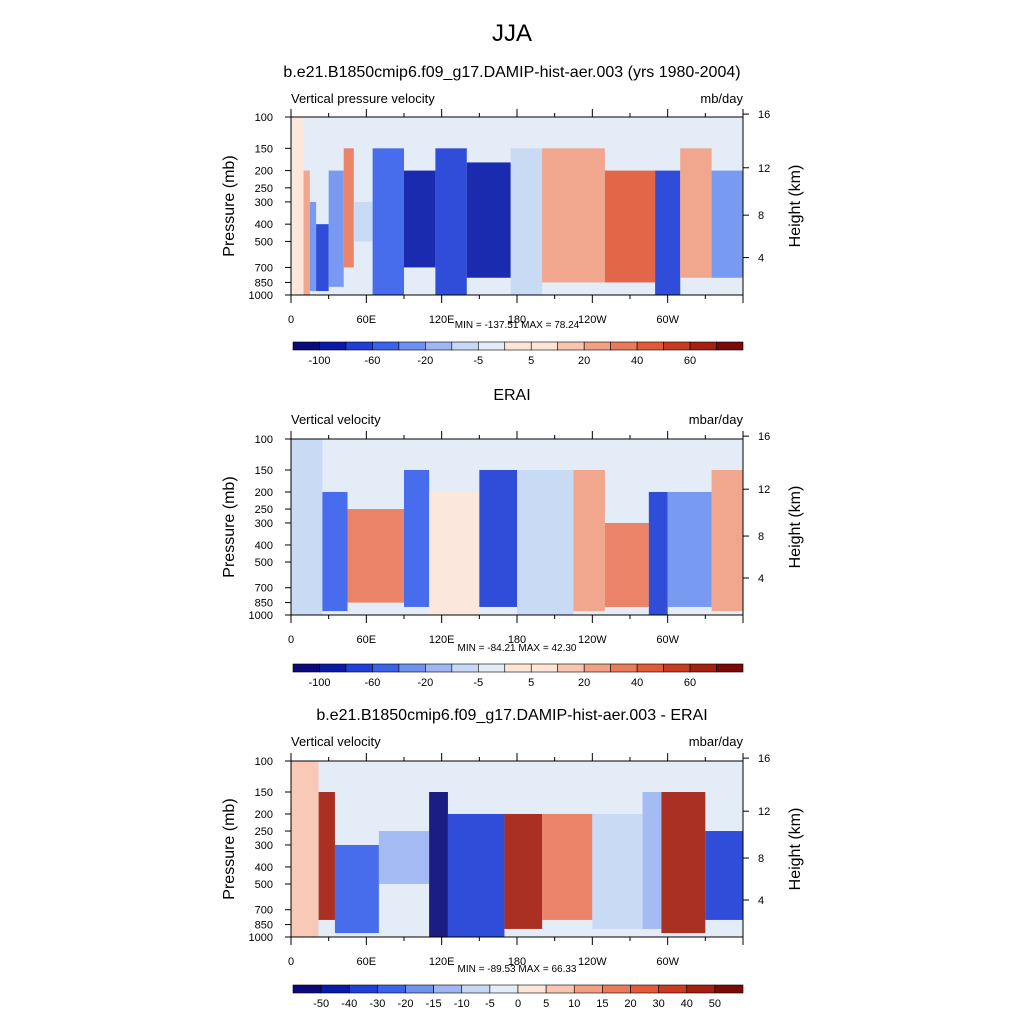 Image resolution: width=1024 pixels, height=1024 pixels. What do you see at coordinates (264, 832) in the screenshot?
I see `pressure-tick-label: 250` at bounding box center [264, 832].